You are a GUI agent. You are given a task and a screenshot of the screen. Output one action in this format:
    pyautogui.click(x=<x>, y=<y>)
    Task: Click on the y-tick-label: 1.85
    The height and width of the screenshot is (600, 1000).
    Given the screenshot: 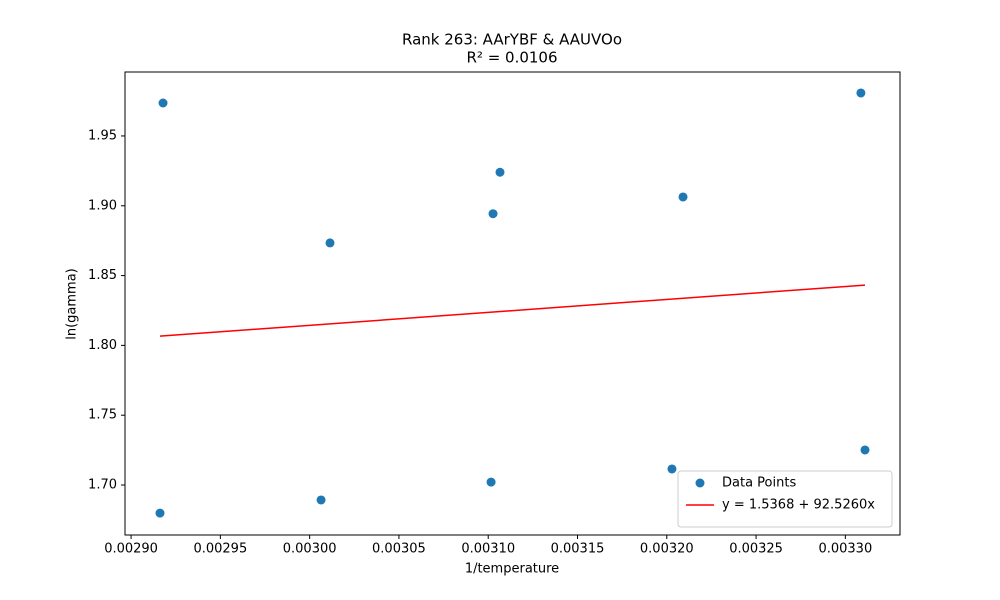 What is the action you would take?
    pyautogui.click(x=102, y=275)
    